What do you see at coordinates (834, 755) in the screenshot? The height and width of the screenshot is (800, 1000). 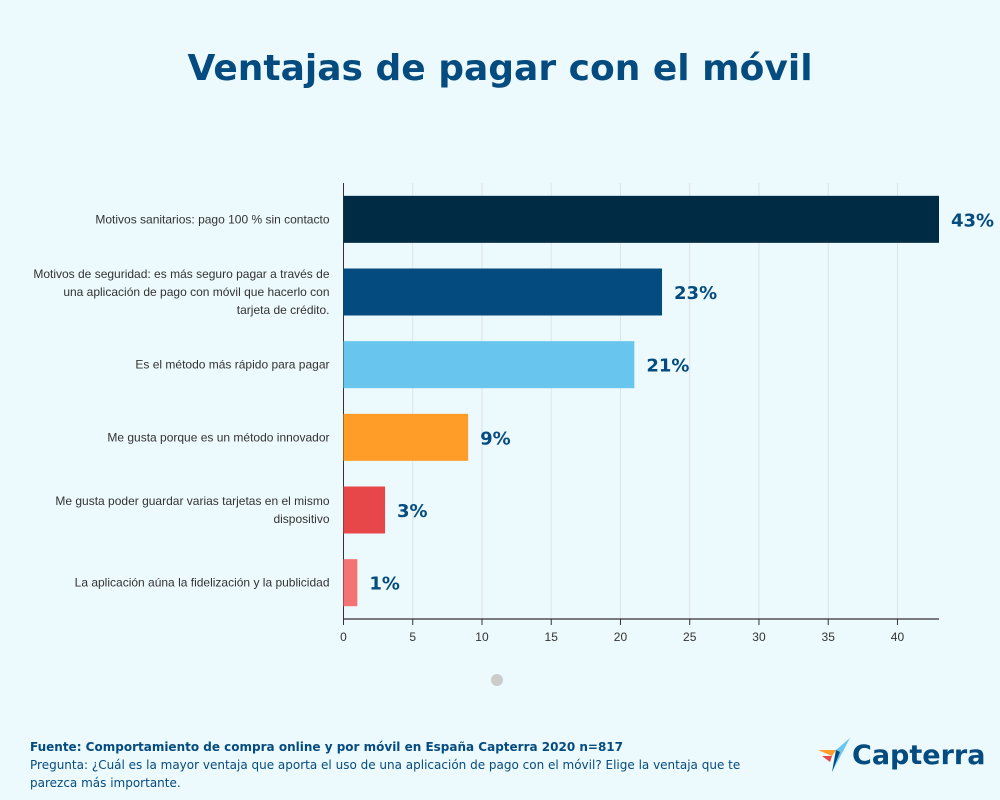 I see `capterra-arrow-icon` at bounding box center [834, 755].